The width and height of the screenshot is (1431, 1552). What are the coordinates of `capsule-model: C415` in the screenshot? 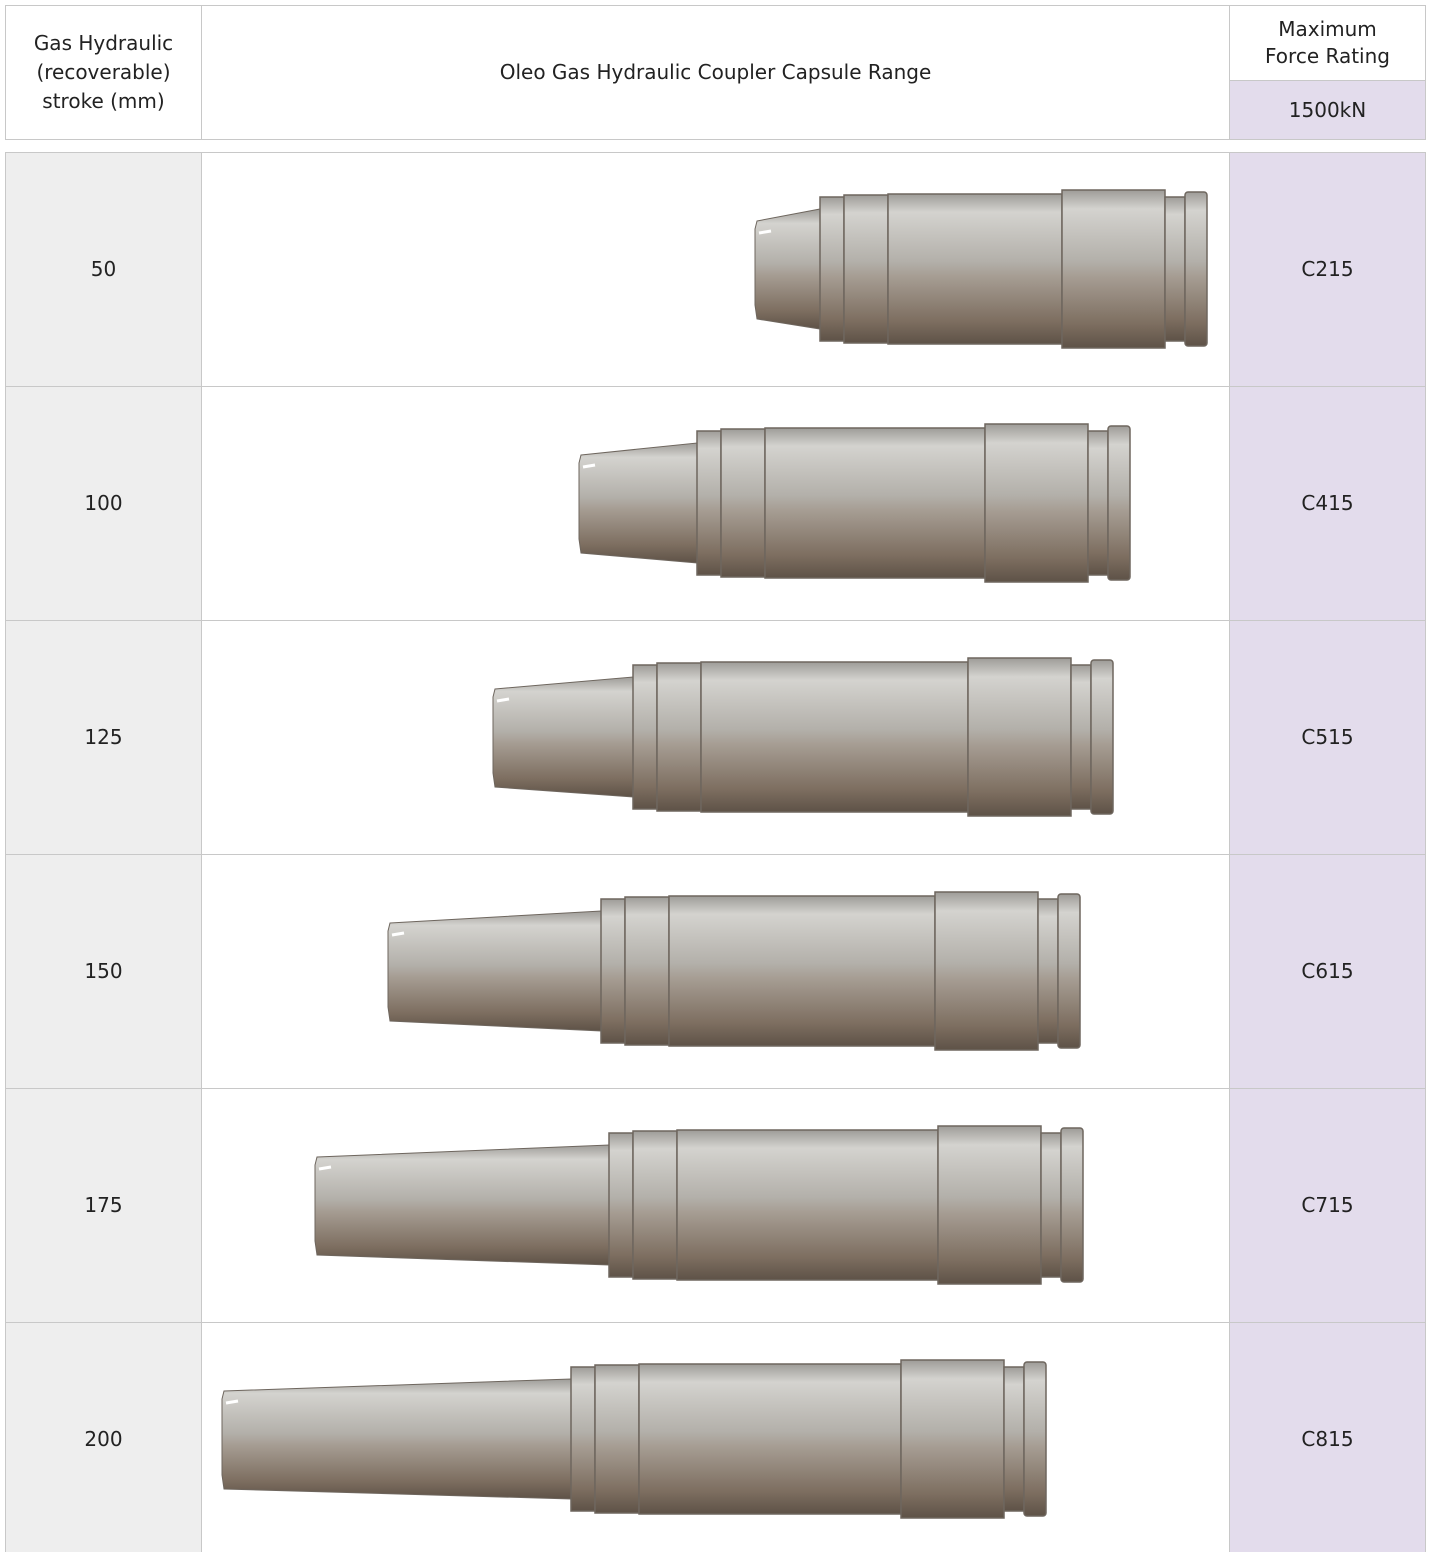 It's located at (1327, 503).